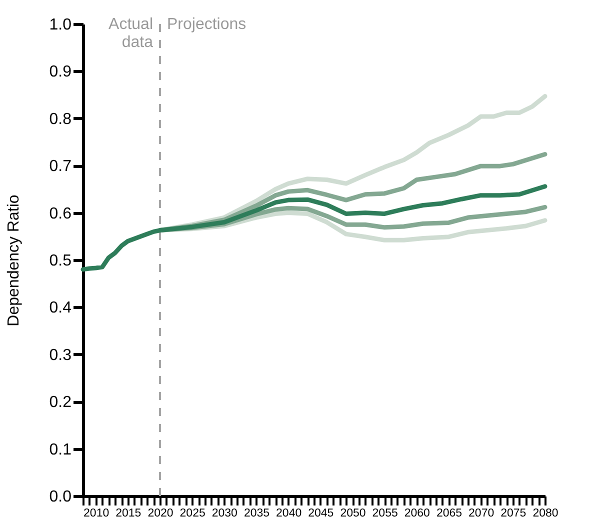 Image resolution: width=597 pixels, height=524 pixels. Describe the element at coordinates (131, 33) in the screenshot. I see `annotation: Actual data` at that location.